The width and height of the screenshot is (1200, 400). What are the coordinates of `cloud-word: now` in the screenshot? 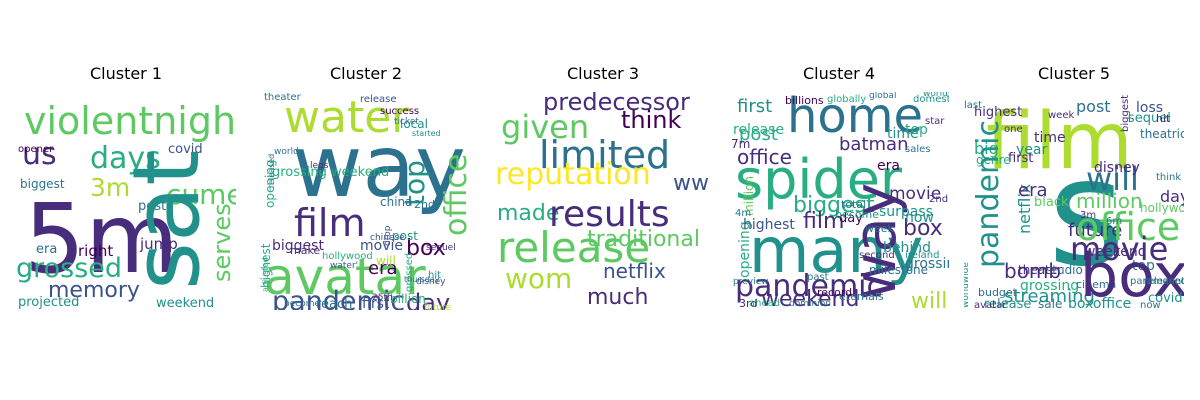 It's located at (919, 218).